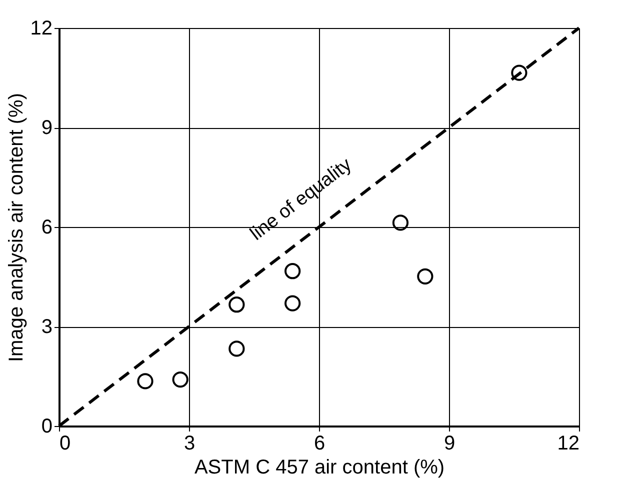 This screenshot has height=484, width=621. Describe the element at coordinates (65, 443) in the screenshot. I see `x-tick-label: 0` at that location.